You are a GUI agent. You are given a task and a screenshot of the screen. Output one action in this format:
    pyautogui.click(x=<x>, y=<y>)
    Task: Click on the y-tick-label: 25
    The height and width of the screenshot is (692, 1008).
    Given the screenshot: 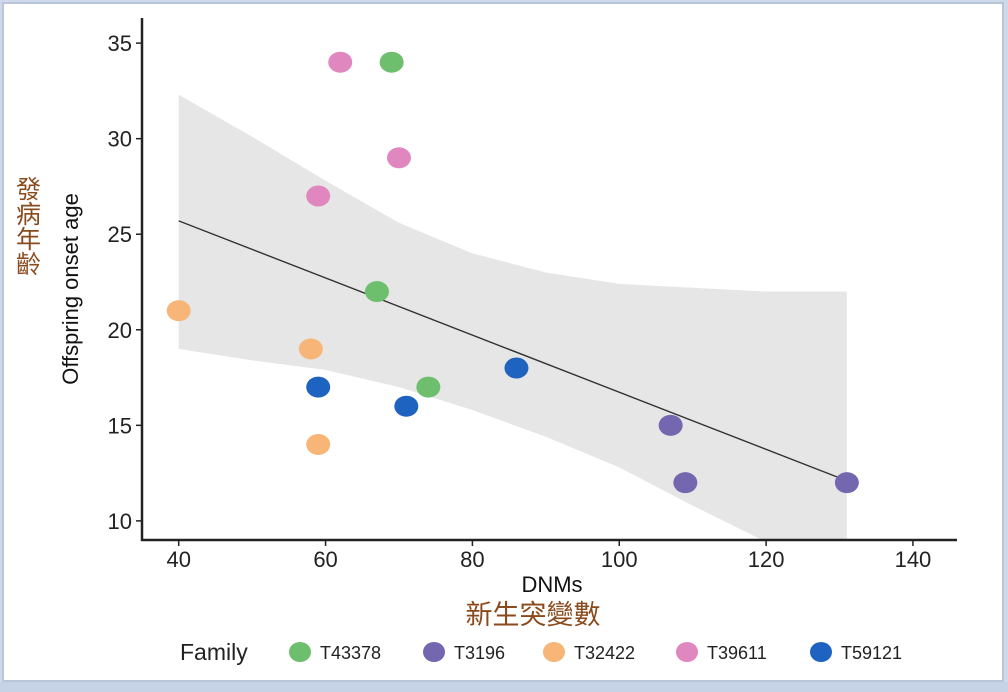 What is the action you would take?
    pyautogui.click(x=120, y=234)
    